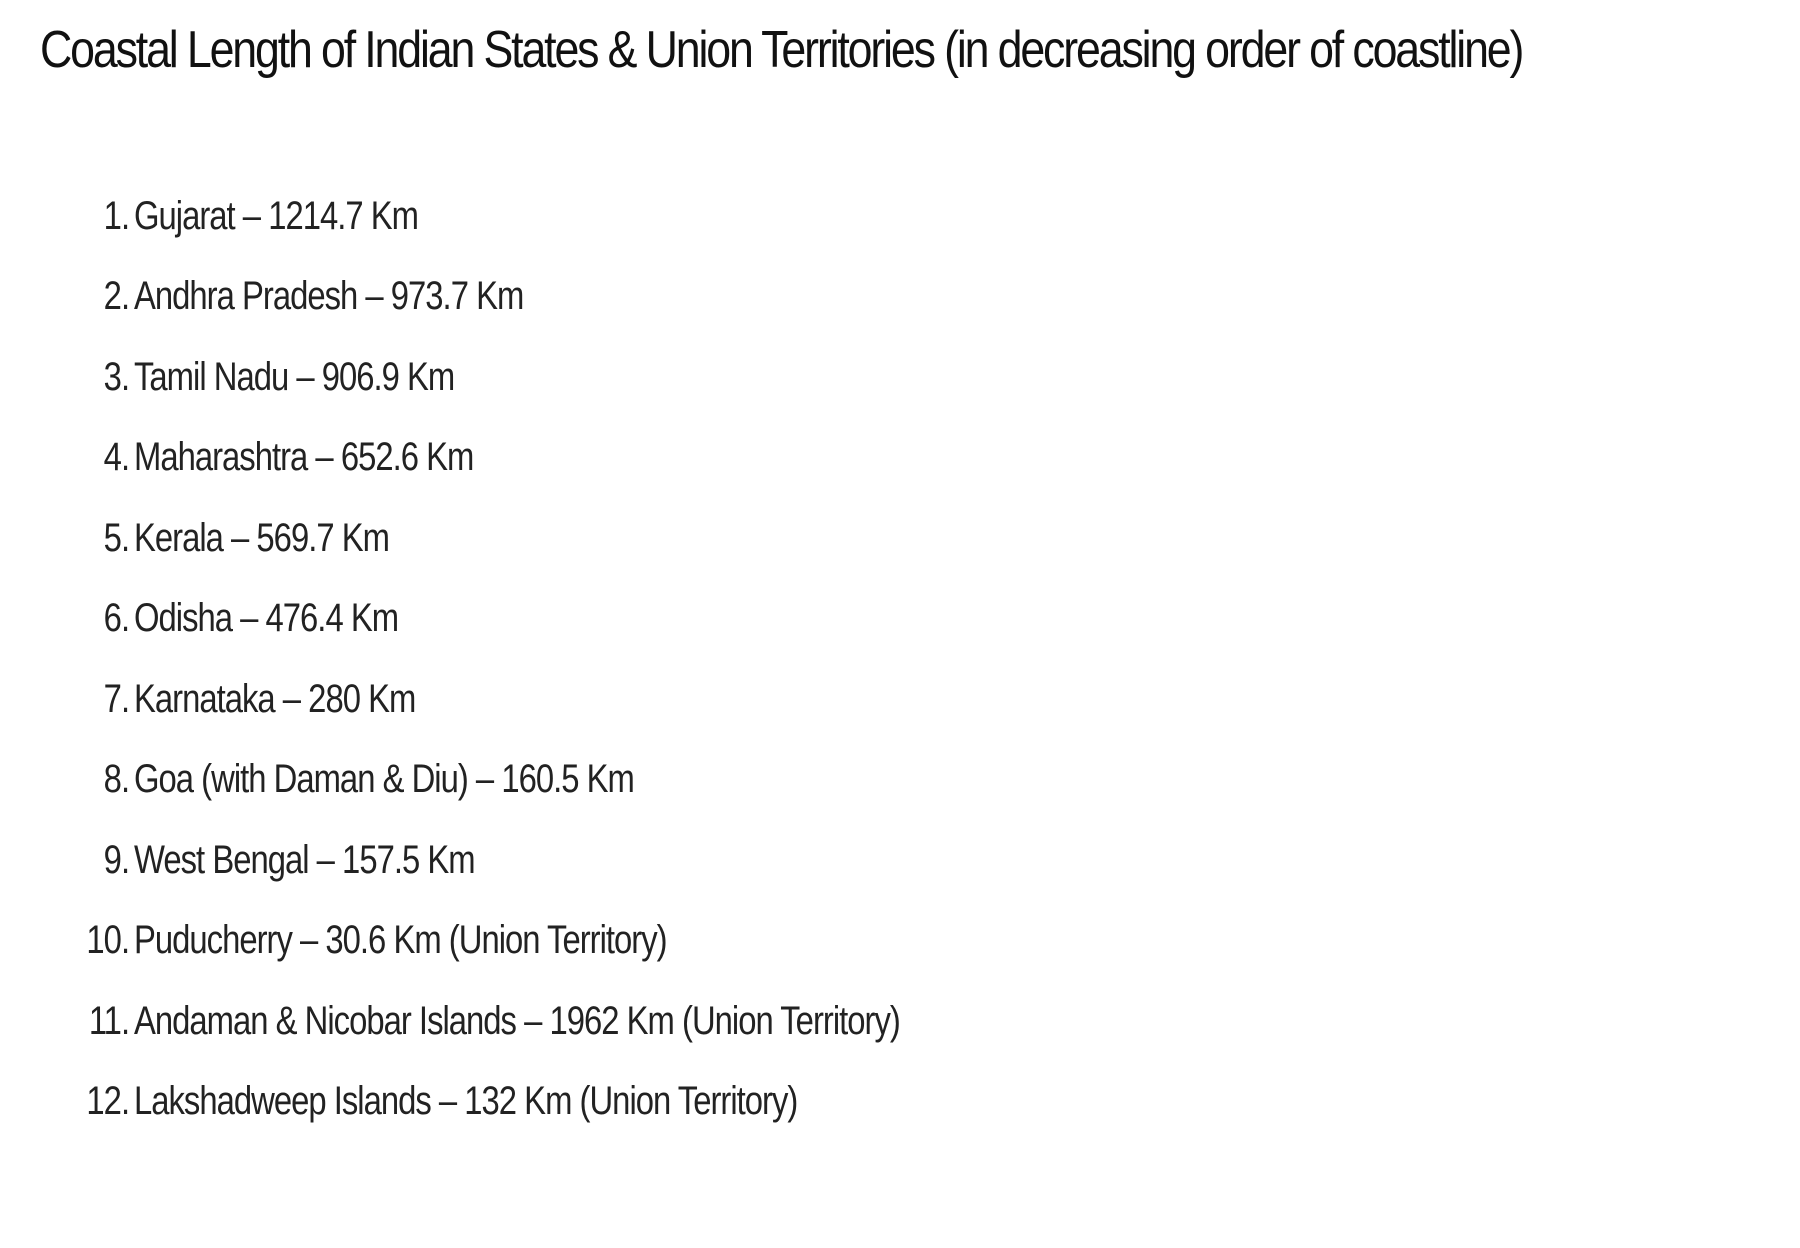  What do you see at coordinates (401, 940) in the screenshot?
I see `list-item-text: Puducherry – 30.6 Km (Union Territory)` at bounding box center [401, 940].